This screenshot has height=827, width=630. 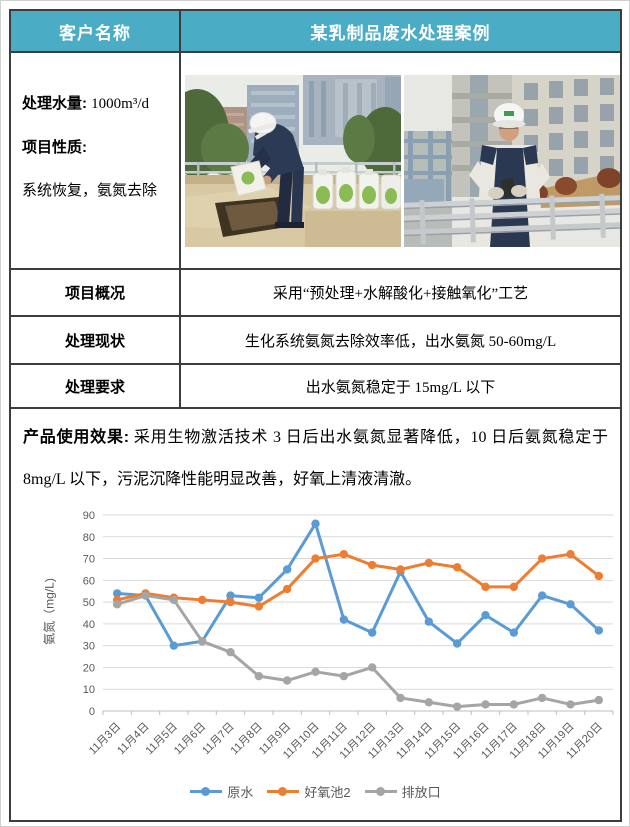 I want to click on chart-legend: 原水 好氧池2 排放口, so click(x=315, y=791).